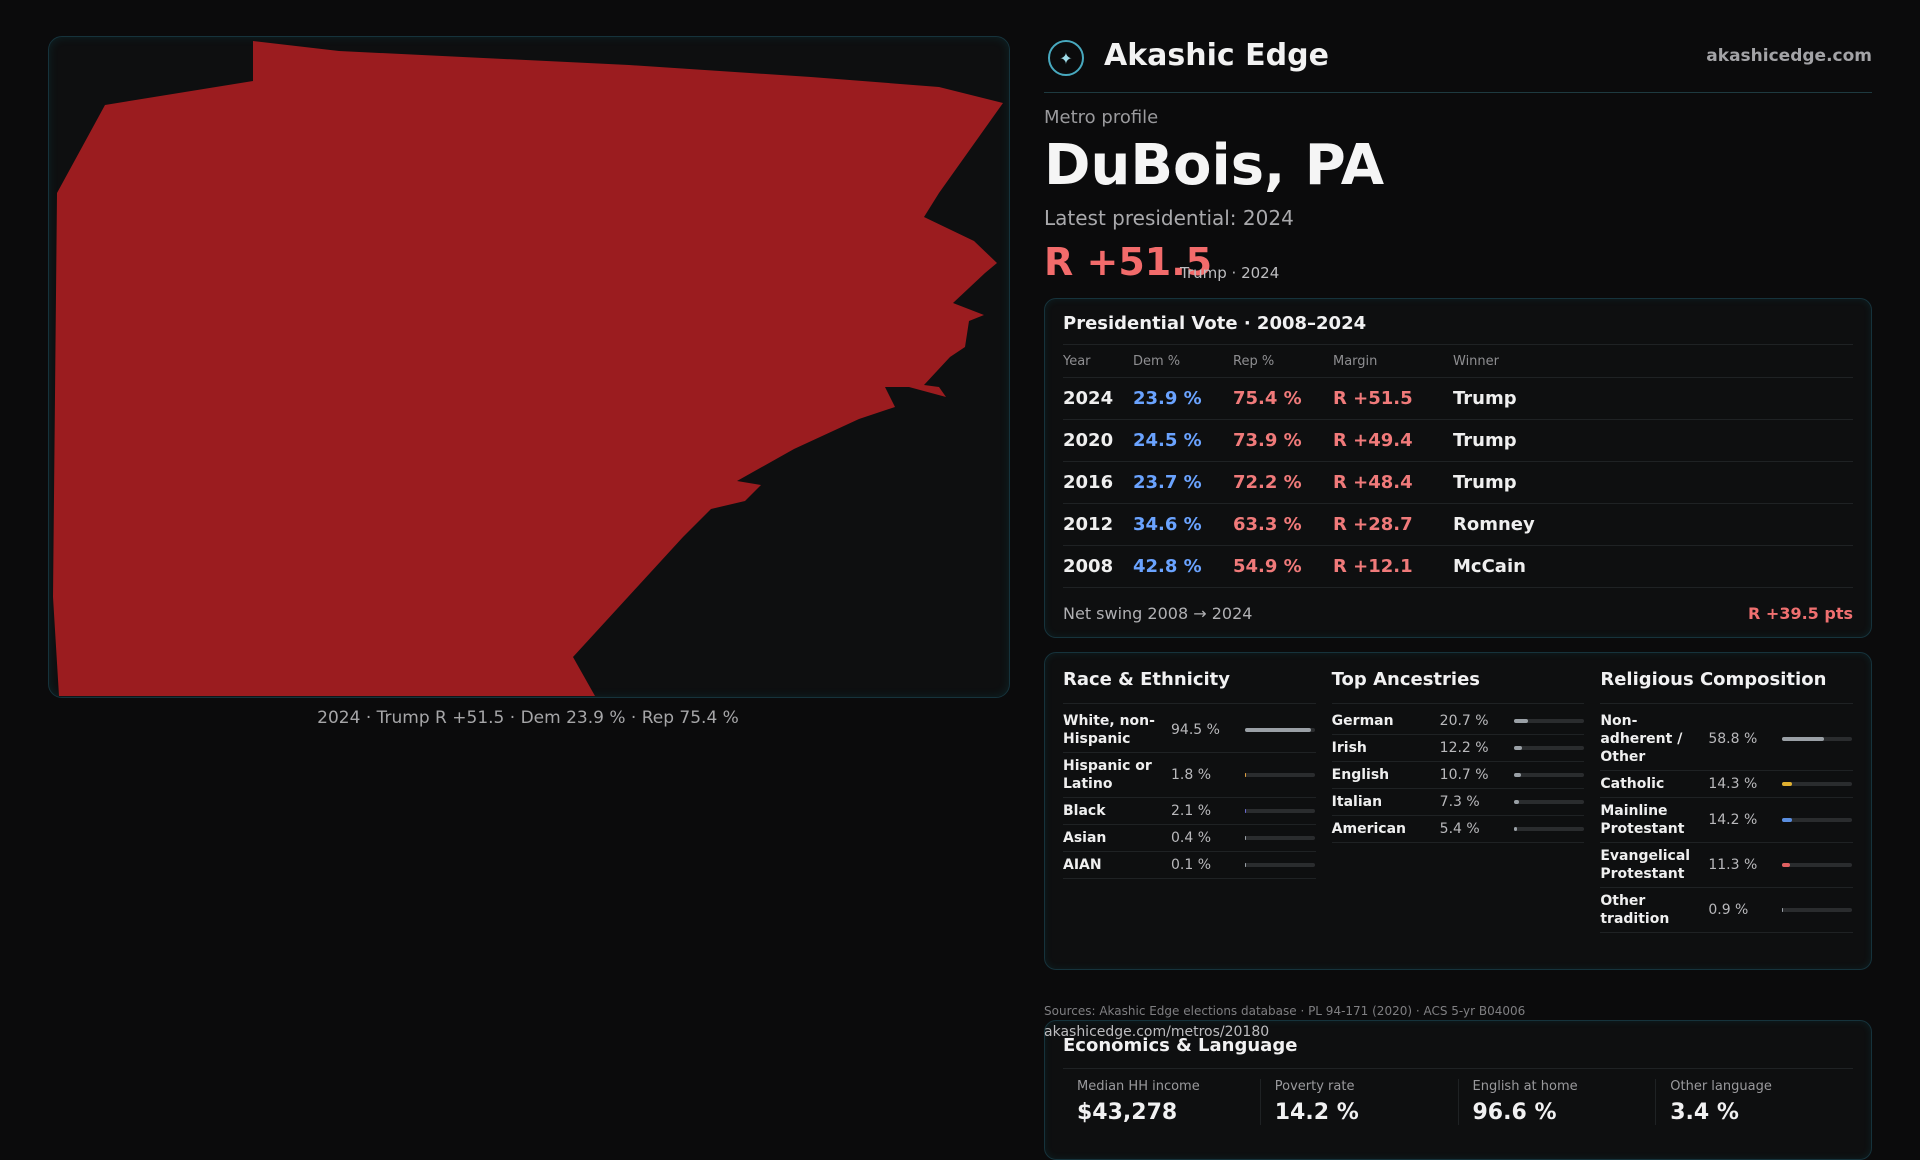 The width and height of the screenshot is (1920, 1160). I want to click on list-item: American 5.4 %, so click(1458, 829).